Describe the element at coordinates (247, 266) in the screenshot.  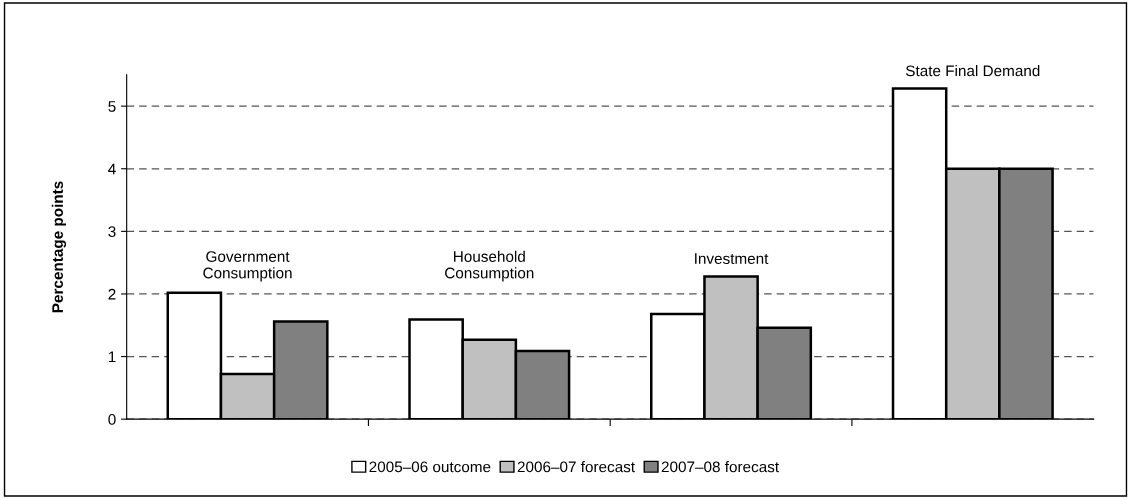
I see `x-tick-label: Government Consumption` at that location.